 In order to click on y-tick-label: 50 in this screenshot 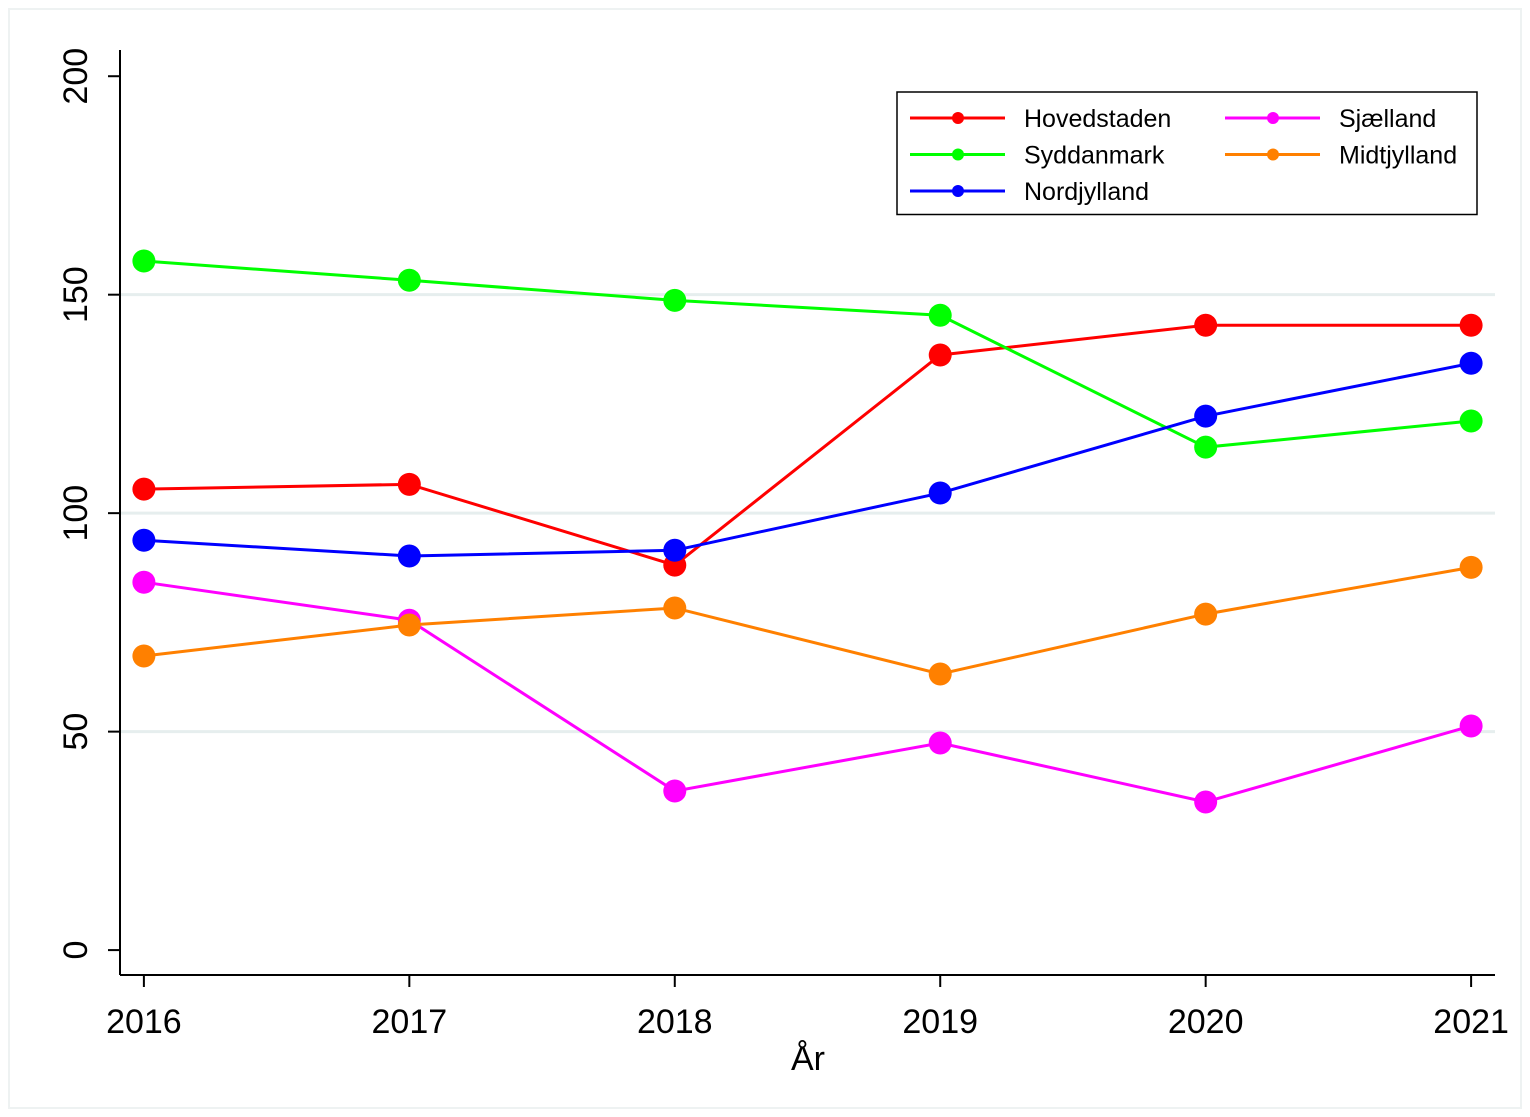, I will do `click(76, 732)`.